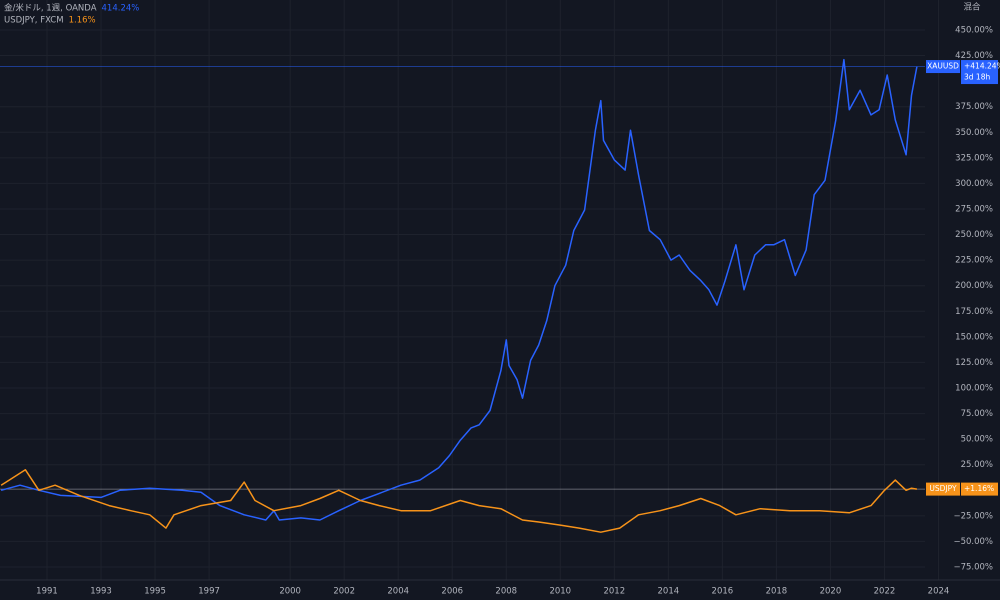  What do you see at coordinates (47, 592) in the screenshot?
I see `x-tick-label: 1991` at bounding box center [47, 592].